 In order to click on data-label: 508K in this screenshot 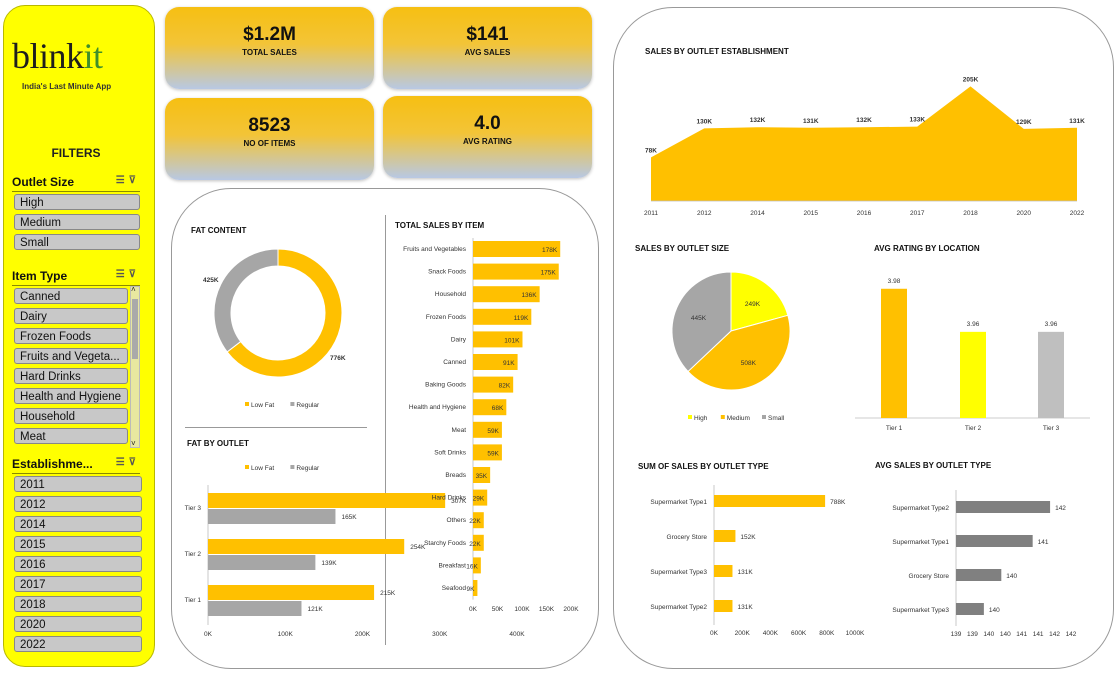, I will do `click(749, 363)`.